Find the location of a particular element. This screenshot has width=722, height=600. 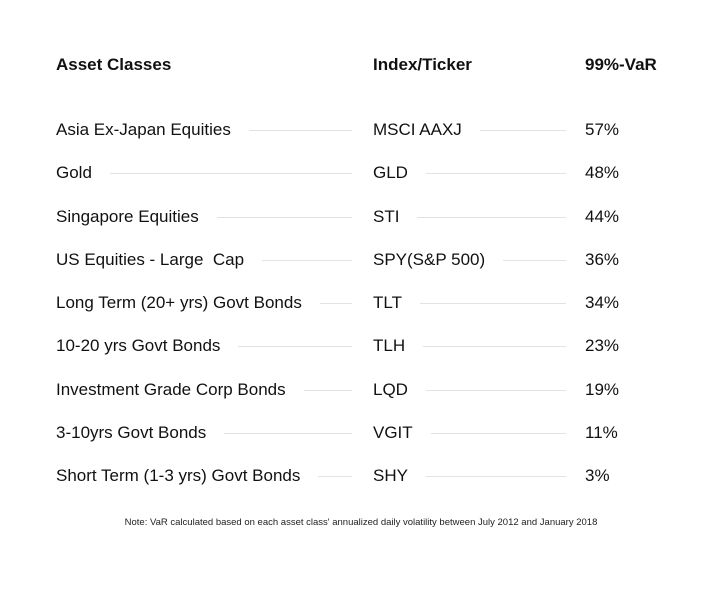

asset-name: 10-20 yrs Govt Bonds is located at coordinates (138, 346).